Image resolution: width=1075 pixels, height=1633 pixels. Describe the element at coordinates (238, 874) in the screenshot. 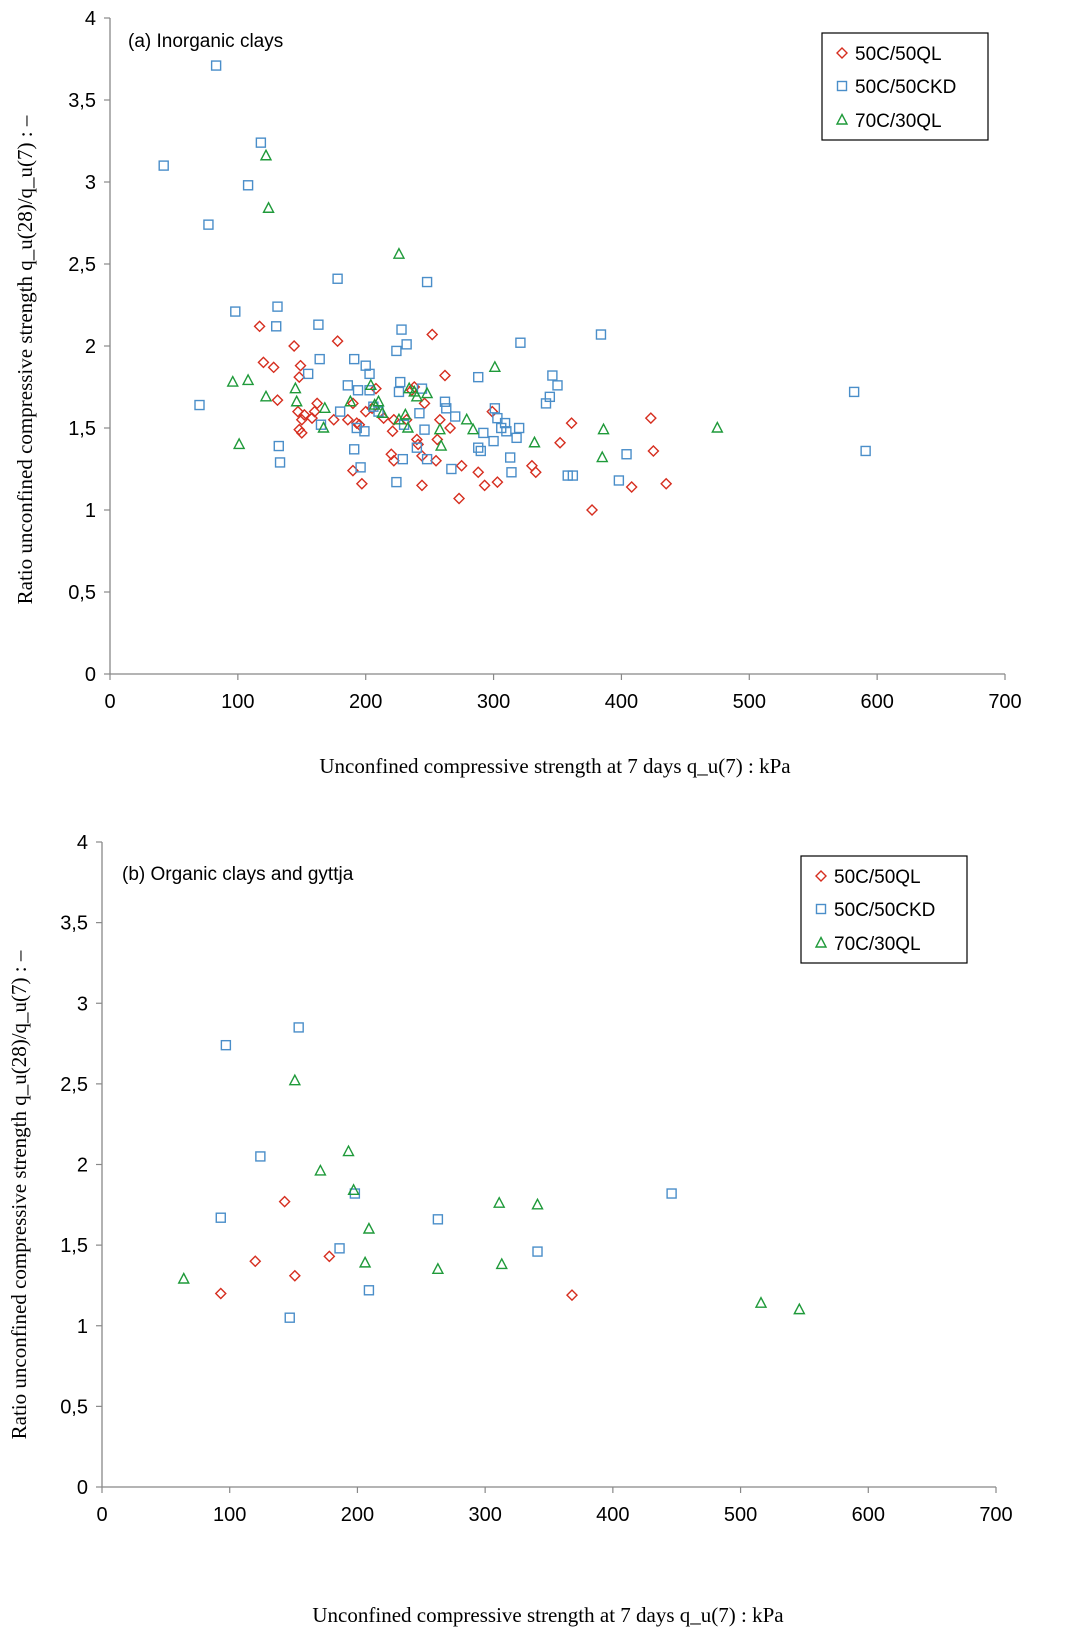

I see `panel-title-b: (b) Organic clays and gyttja` at that location.